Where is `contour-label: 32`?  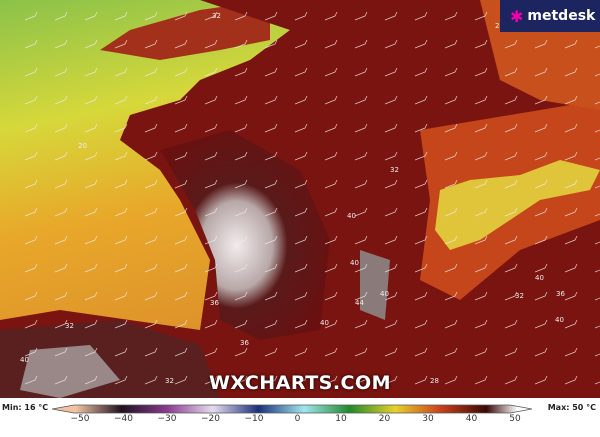
contour-label: 32 is located at coordinates (394, 170).